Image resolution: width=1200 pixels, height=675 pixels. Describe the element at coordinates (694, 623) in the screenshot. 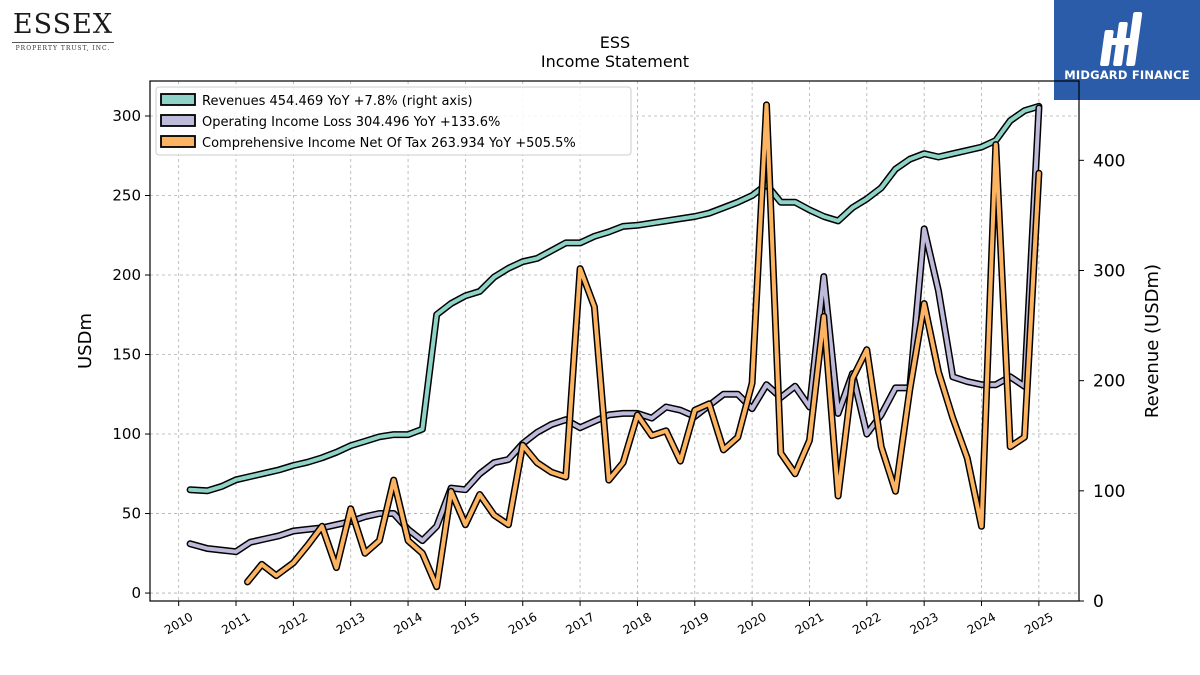

I see `x-tick-label: 2019` at that location.